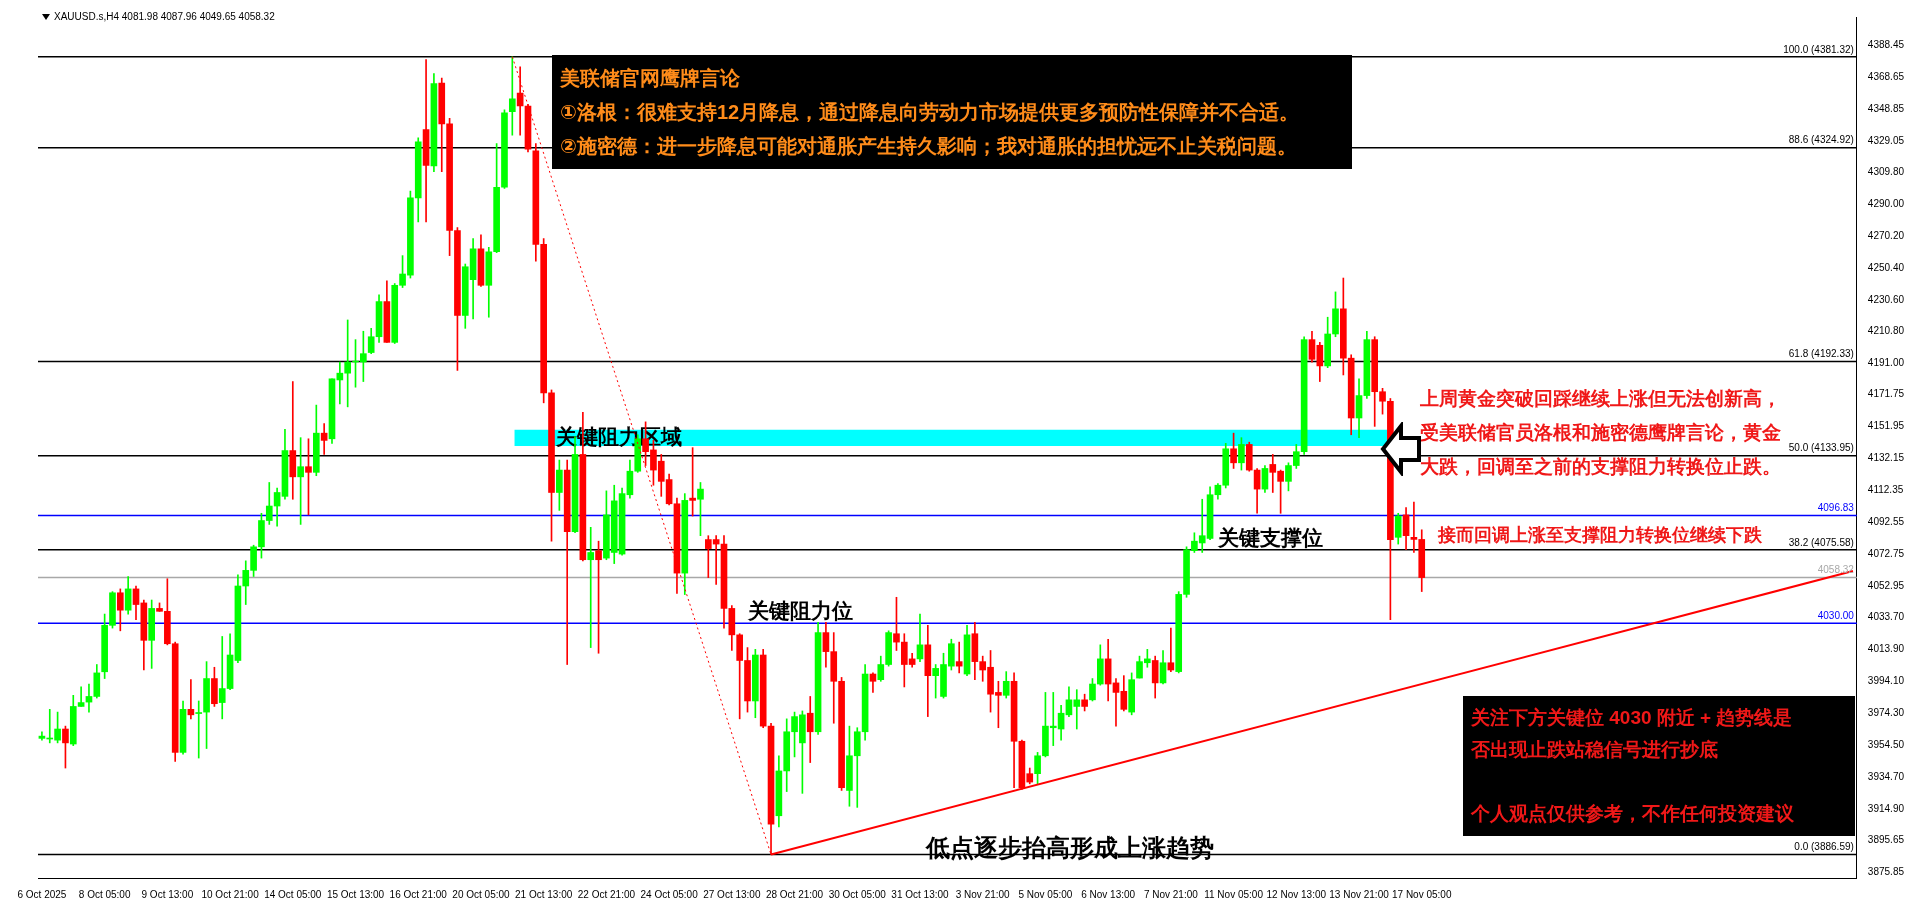 Image resolution: width=1915 pixels, height=912 pixels. I want to click on y-tick-label: 4309.80, so click(1886, 171).